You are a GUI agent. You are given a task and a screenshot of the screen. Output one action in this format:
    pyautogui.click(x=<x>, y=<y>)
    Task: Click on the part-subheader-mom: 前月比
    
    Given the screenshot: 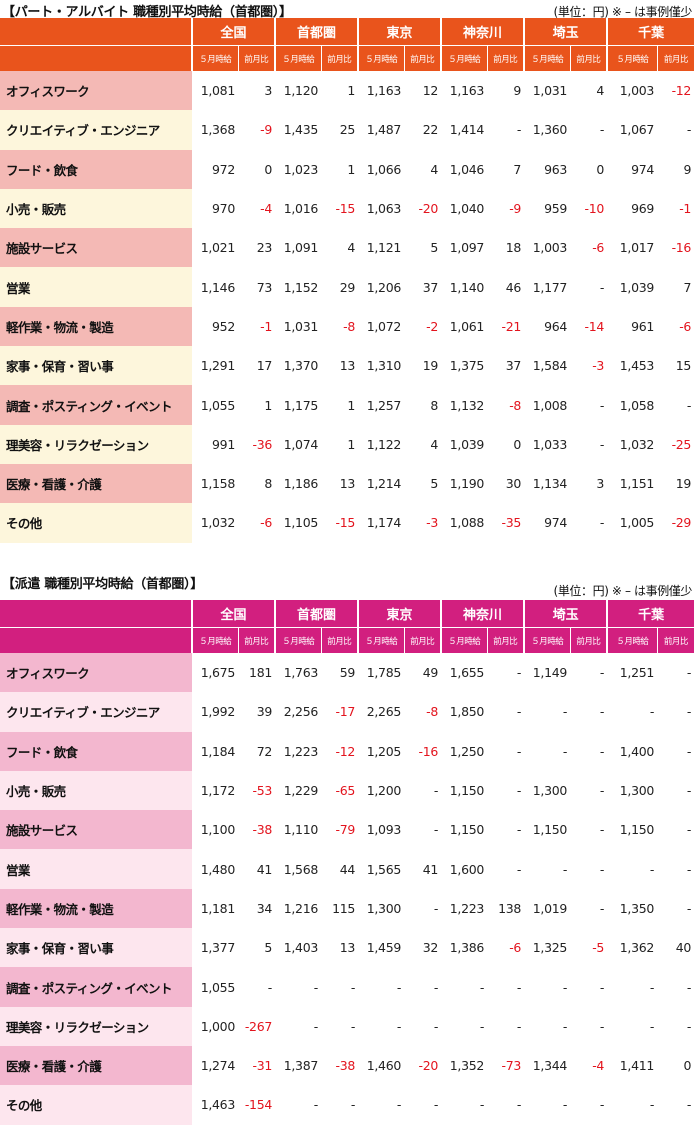 What is the action you would take?
    pyautogui.click(x=256, y=58)
    